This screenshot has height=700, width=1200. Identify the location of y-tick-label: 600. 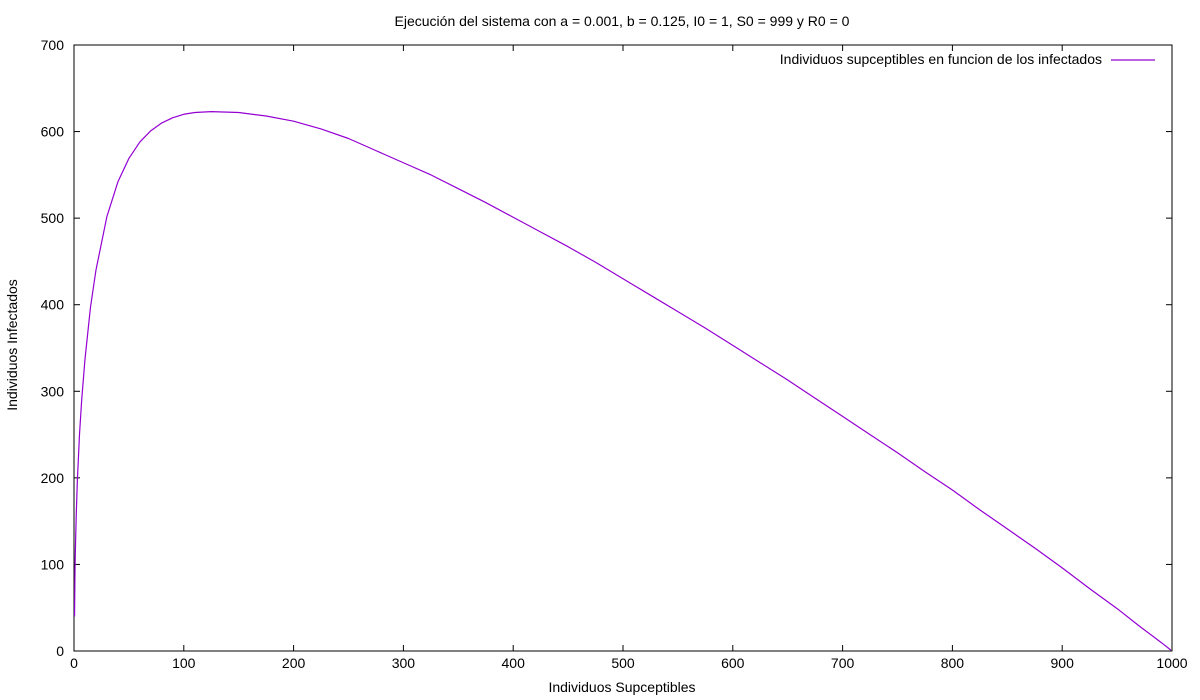
(53, 132).